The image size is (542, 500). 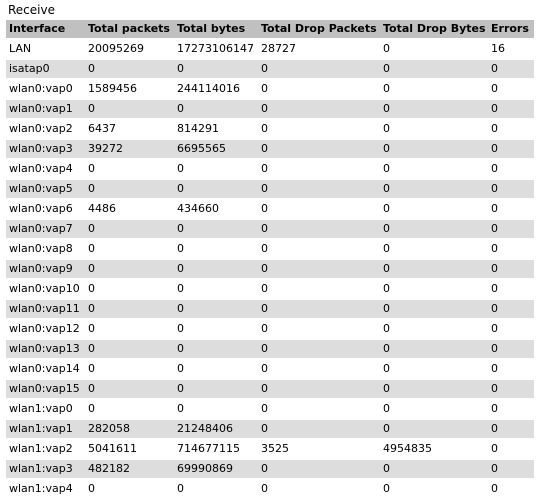 What do you see at coordinates (45, 369) in the screenshot?
I see `cell-interface: wlan0:vap14` at bounding box center [45, 369].